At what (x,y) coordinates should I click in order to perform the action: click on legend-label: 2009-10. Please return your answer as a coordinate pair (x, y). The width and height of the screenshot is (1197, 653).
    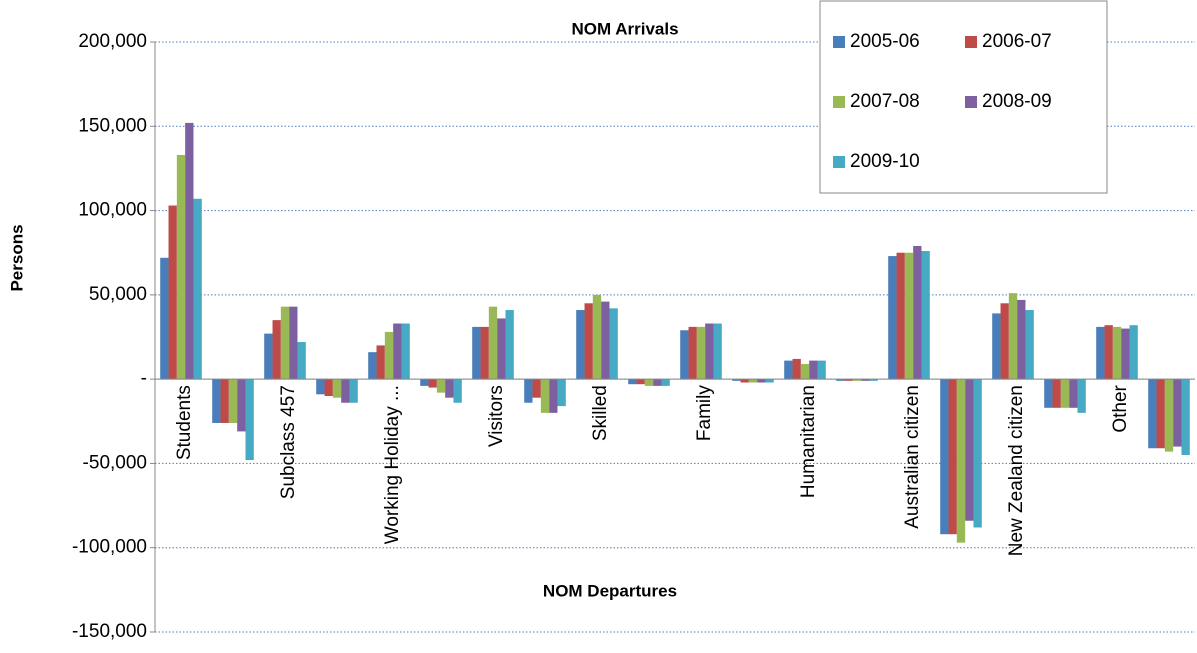
    Looking at the image, I should click on (885, 161).